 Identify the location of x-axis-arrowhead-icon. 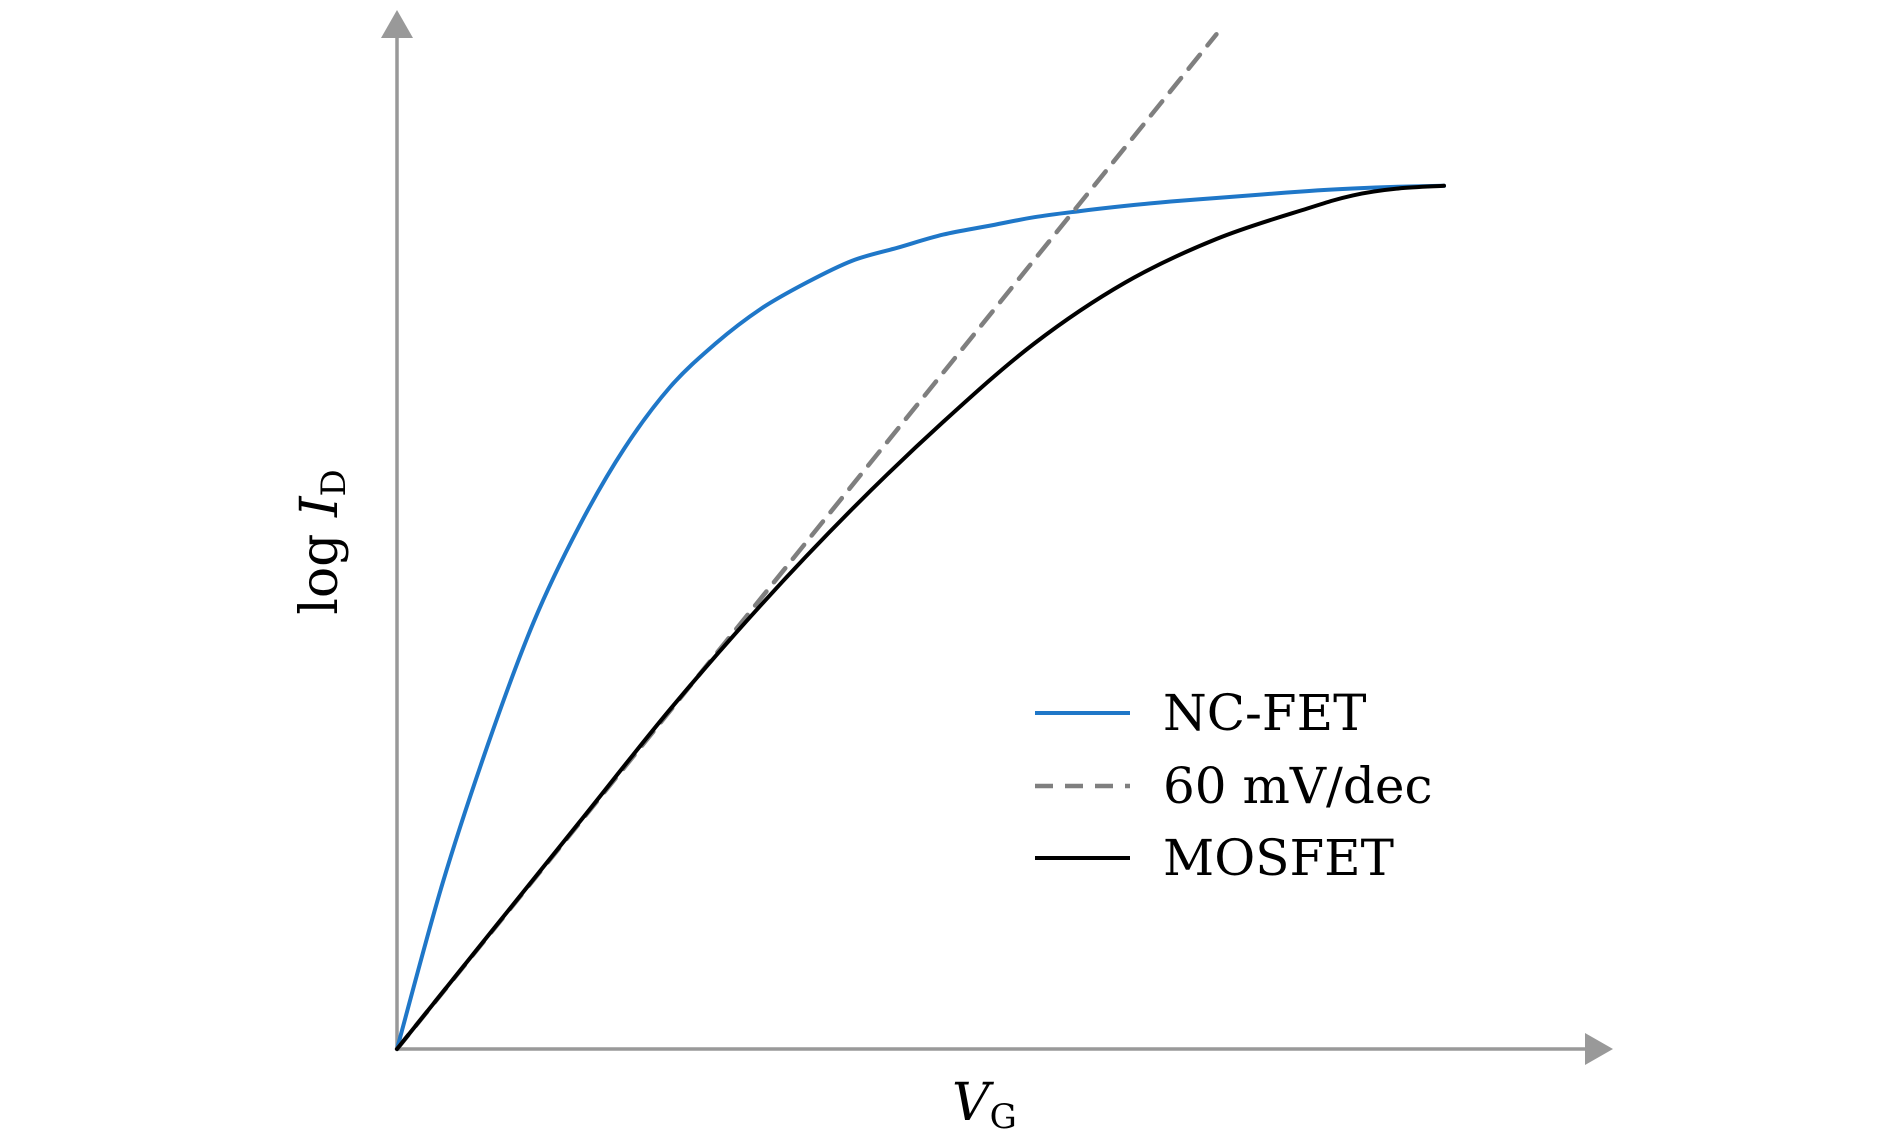
(1599, 1049).